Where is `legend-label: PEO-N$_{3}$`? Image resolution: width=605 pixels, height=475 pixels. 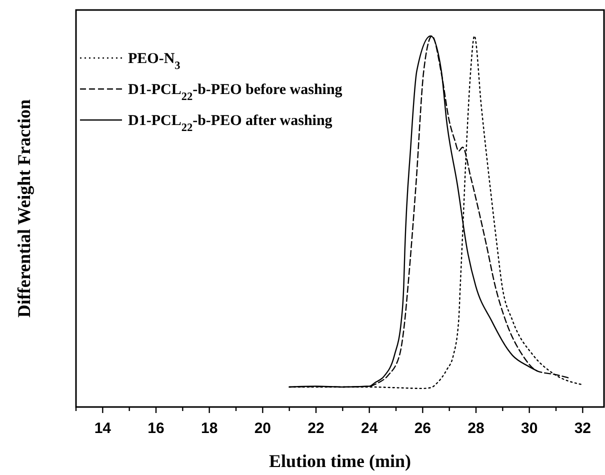
legend-label: PEO-N$_{3}$ is located at coordinates (154, 61).